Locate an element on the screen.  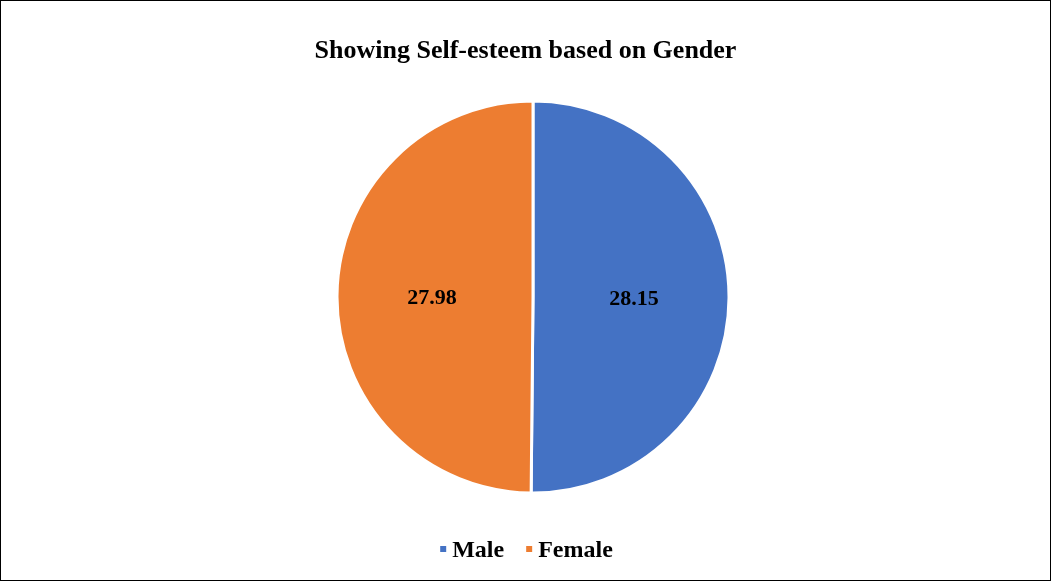
data-label: 27.98 is located at coordinates (432, 297).